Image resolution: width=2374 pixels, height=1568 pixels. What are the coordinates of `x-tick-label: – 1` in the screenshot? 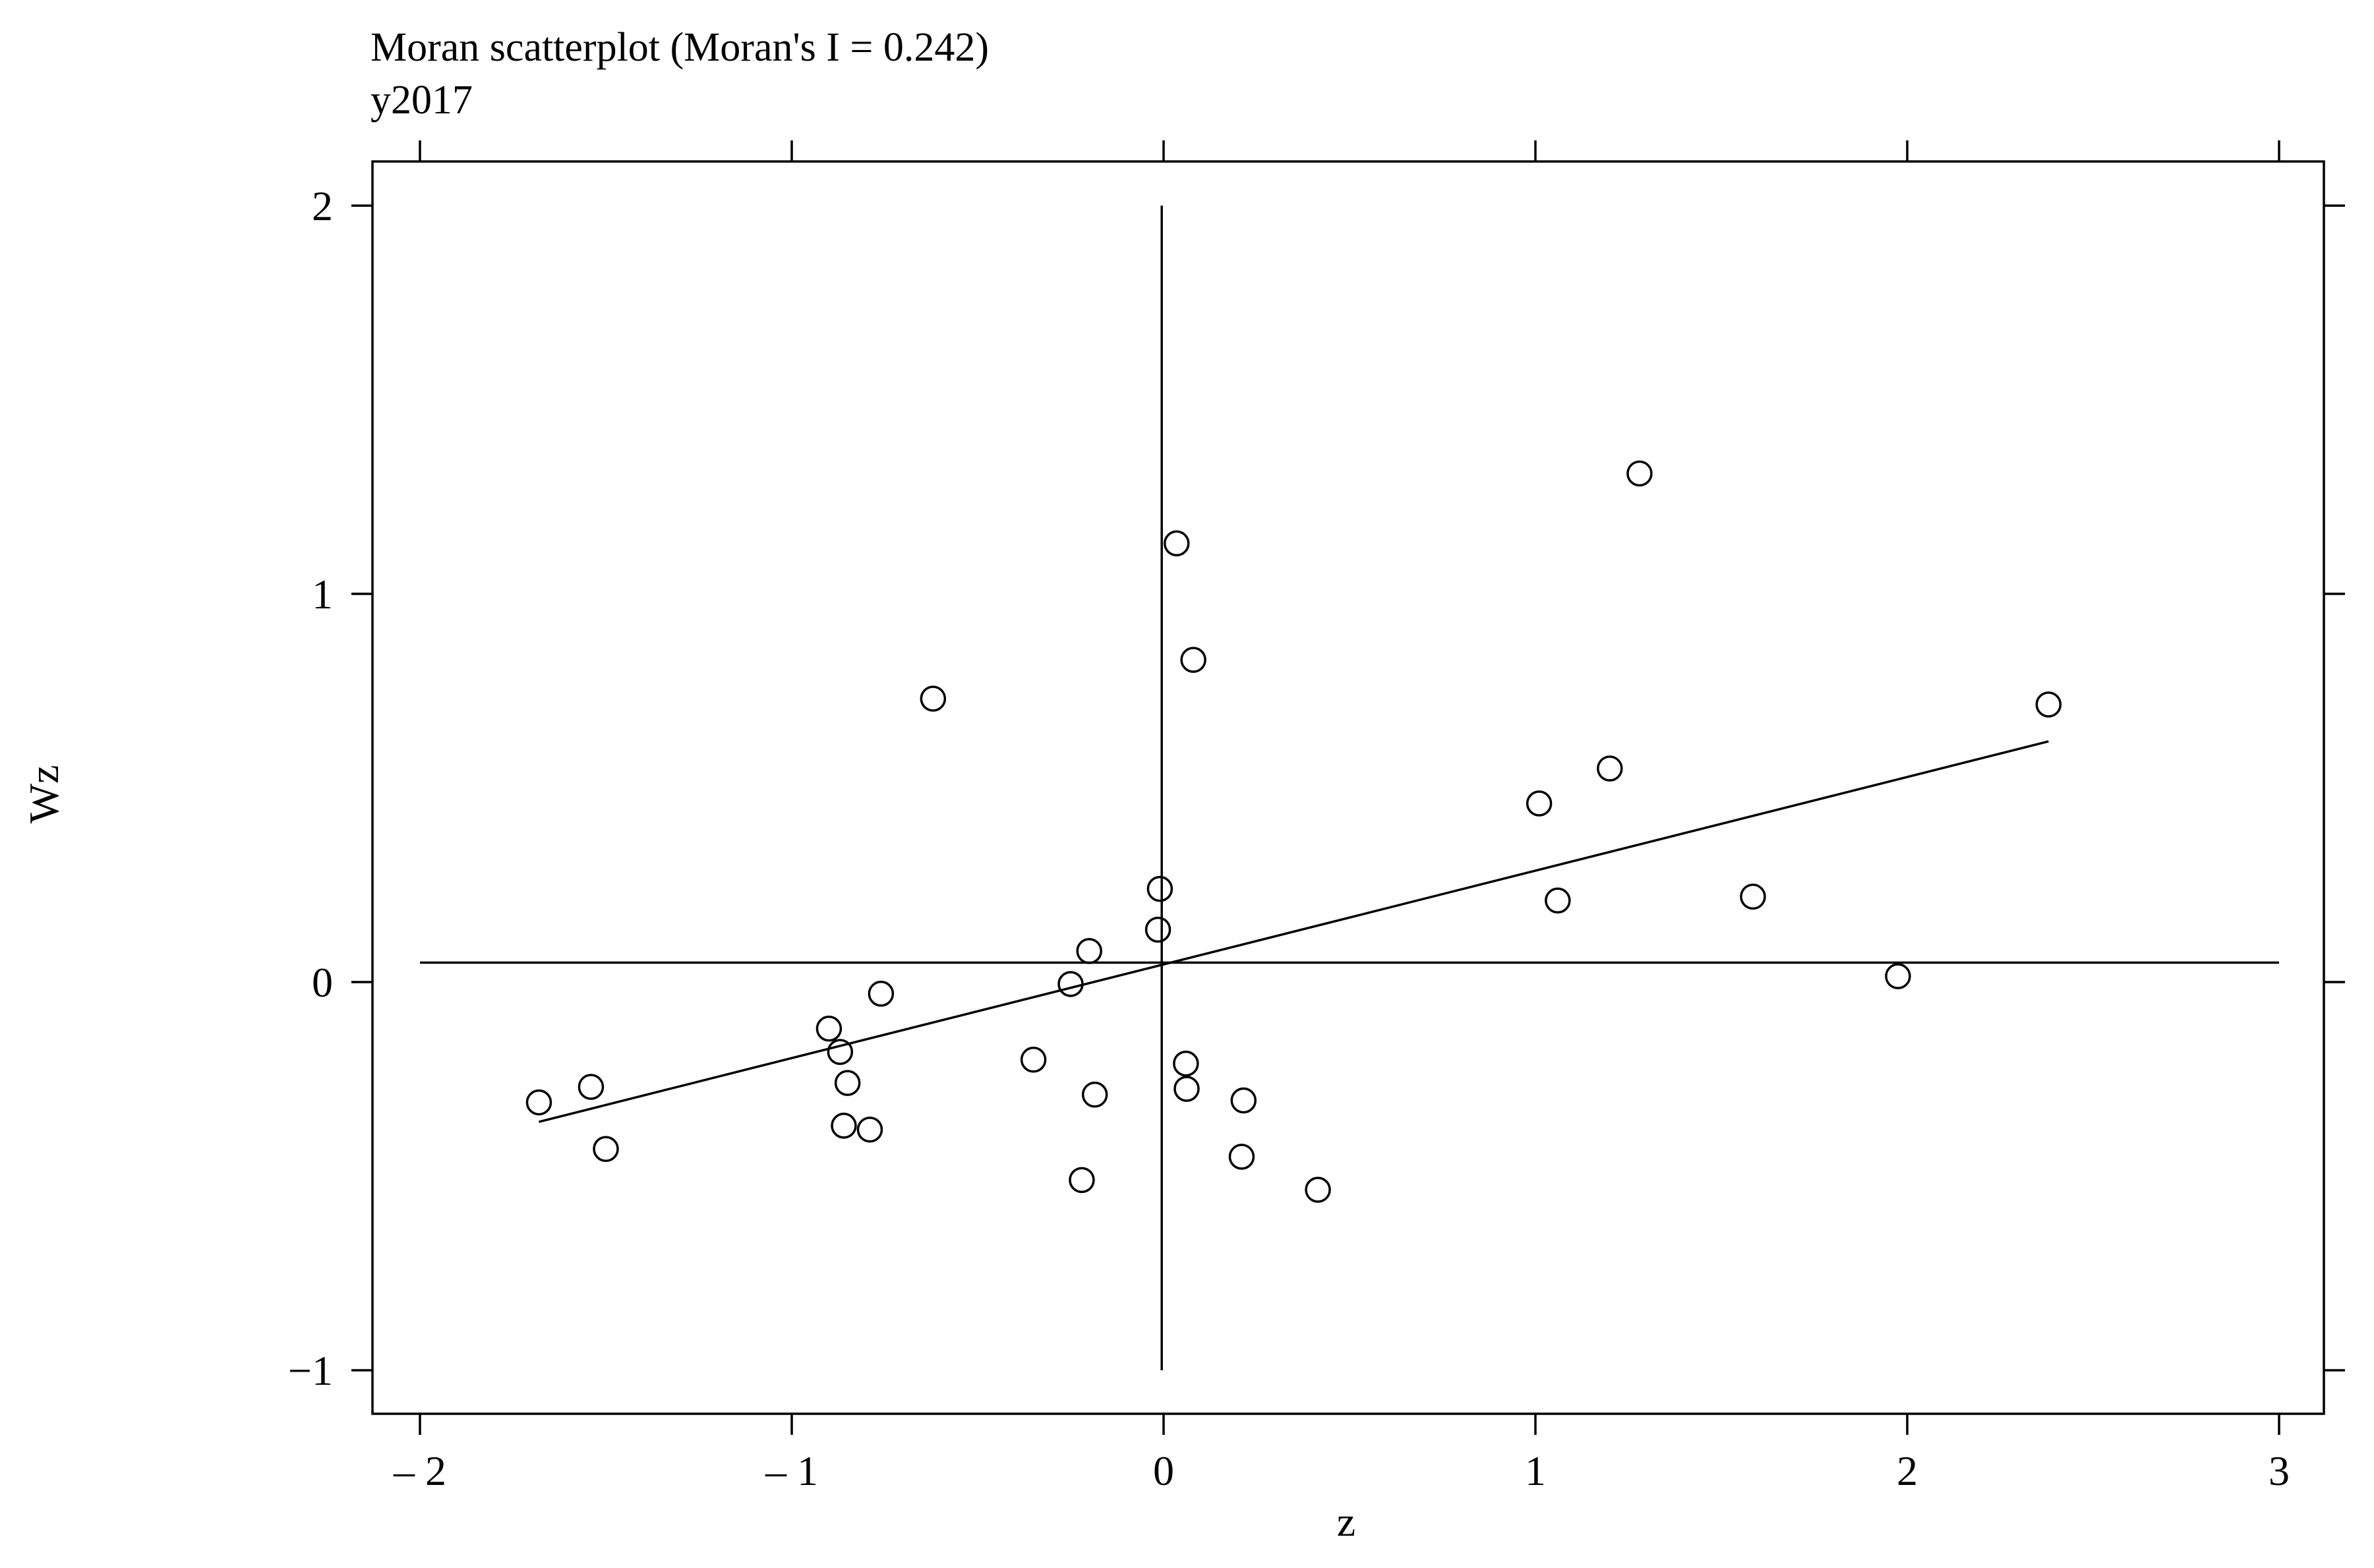 It's located at (791, 1470).